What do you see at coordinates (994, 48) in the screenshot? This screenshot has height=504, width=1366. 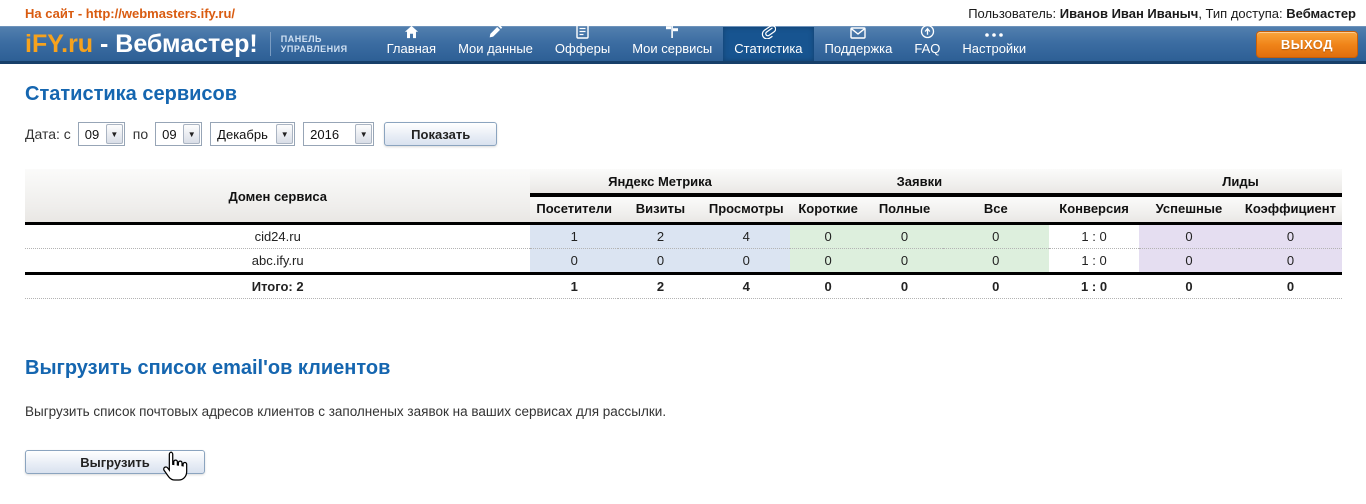 I see `nav-item-label: Настройки` at bounding box center [994, 48].